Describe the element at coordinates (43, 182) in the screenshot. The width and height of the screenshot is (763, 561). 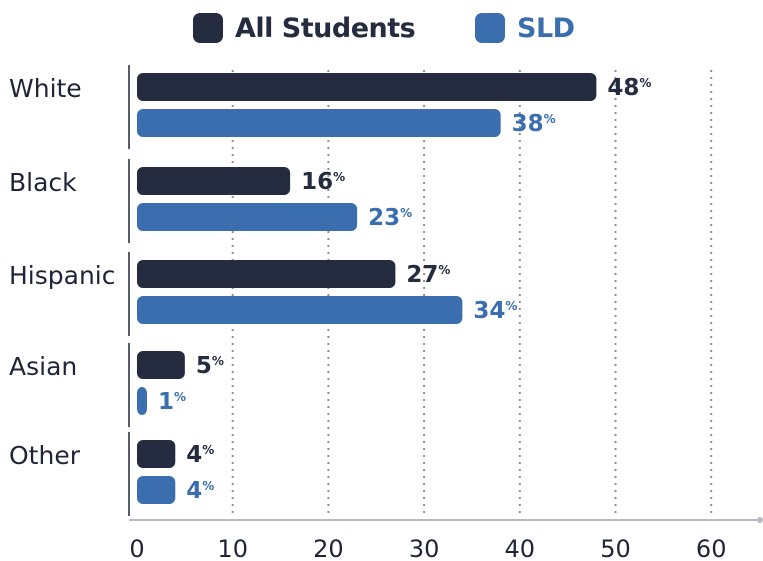
I see `category-label-black: Black` at that location.